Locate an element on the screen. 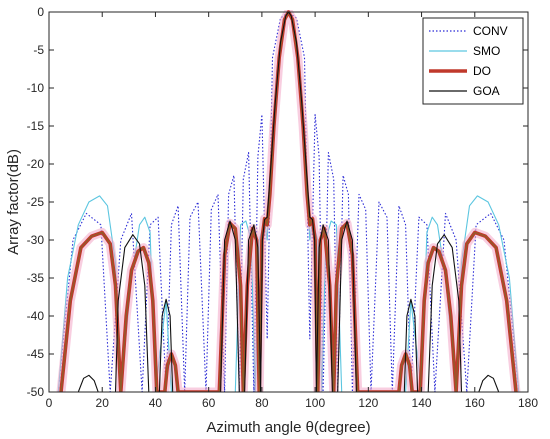  x-tick-label: 80 is located at coordinates (262, 403).